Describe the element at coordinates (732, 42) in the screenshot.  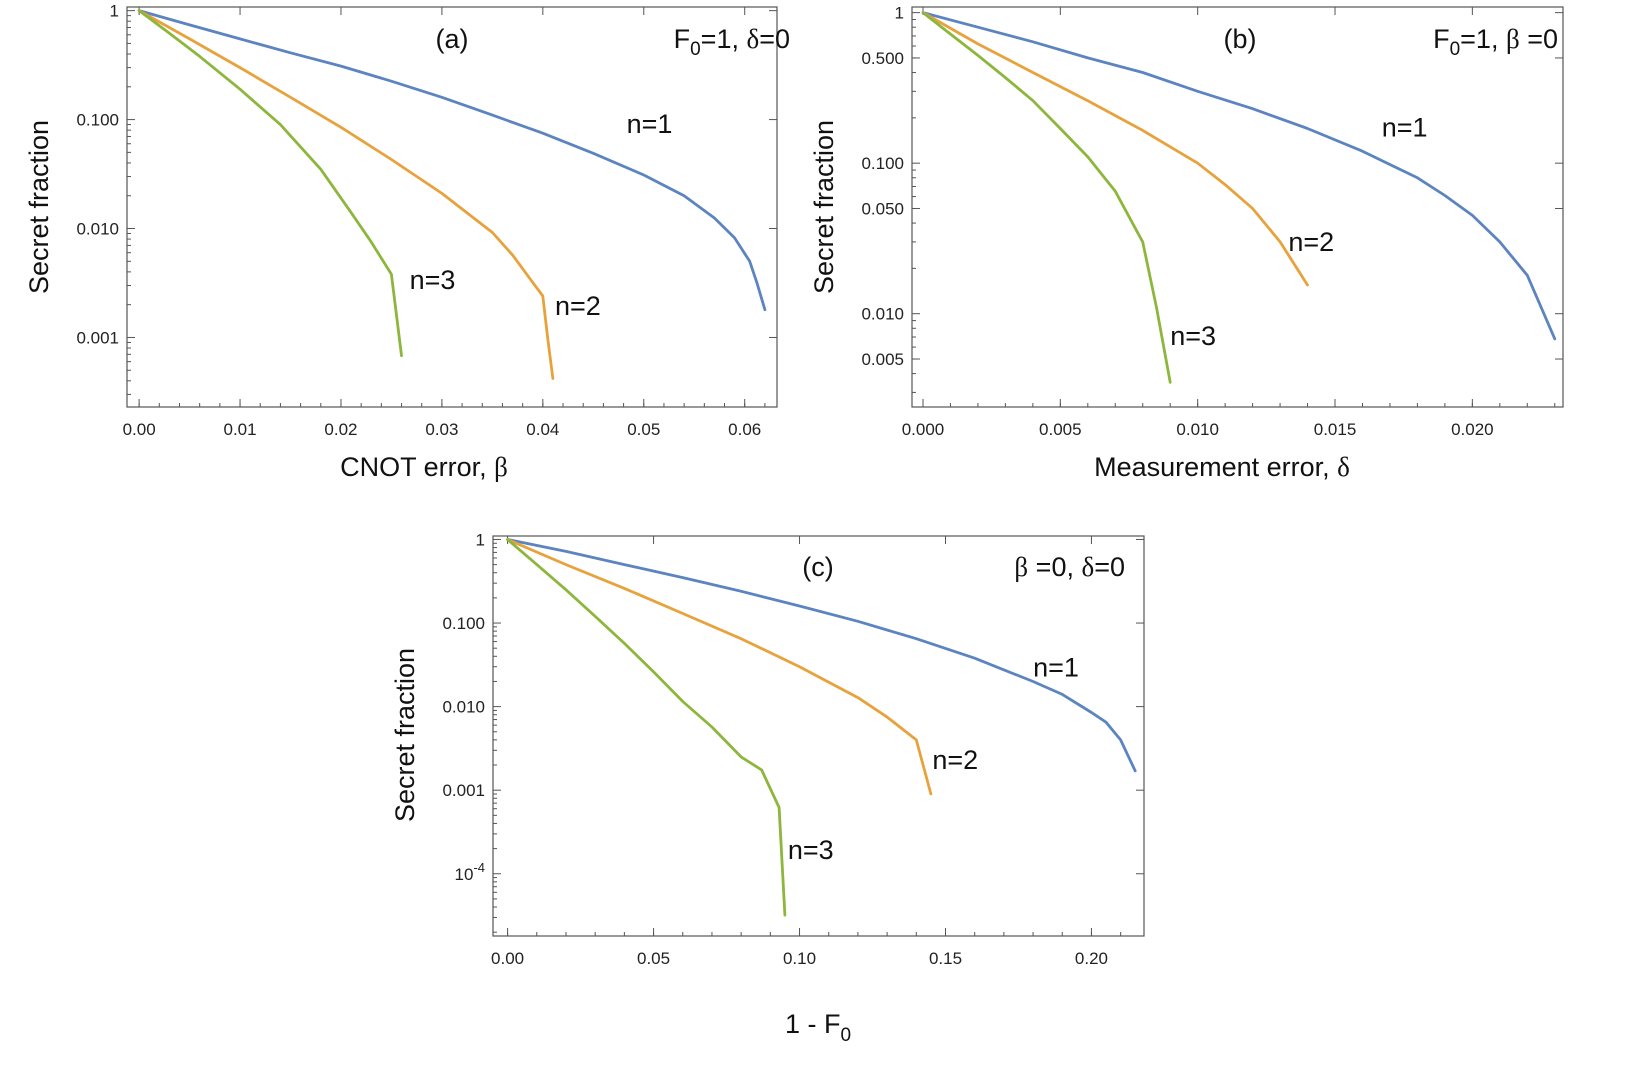
I see `parameter-label: F0=1, δ=0` at that location.